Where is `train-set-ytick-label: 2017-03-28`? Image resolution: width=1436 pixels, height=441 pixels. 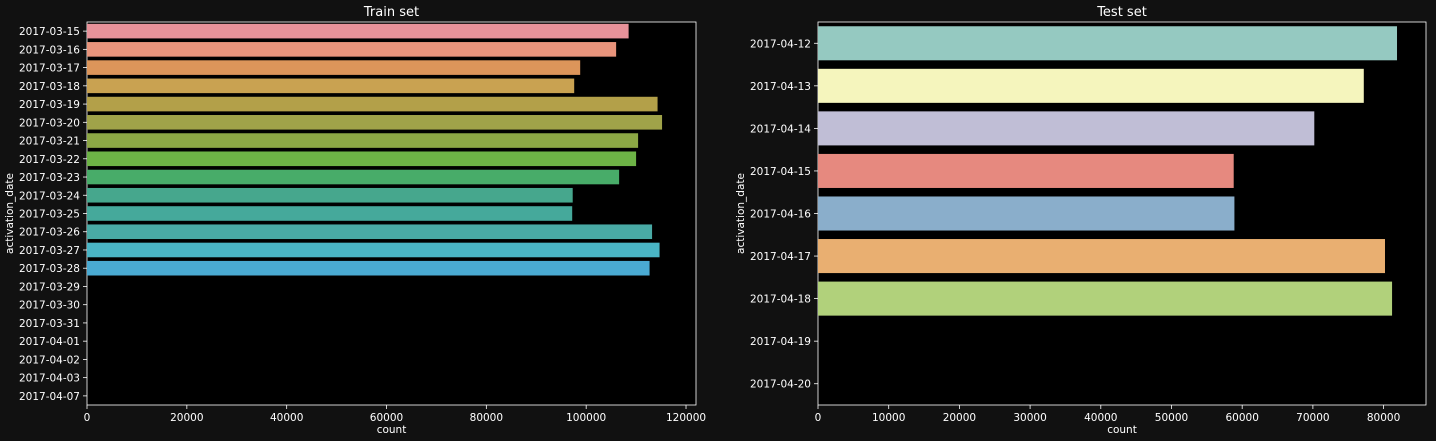 train-set-ytick-label: 2017-03-28 is located at coordinates (49, 269).